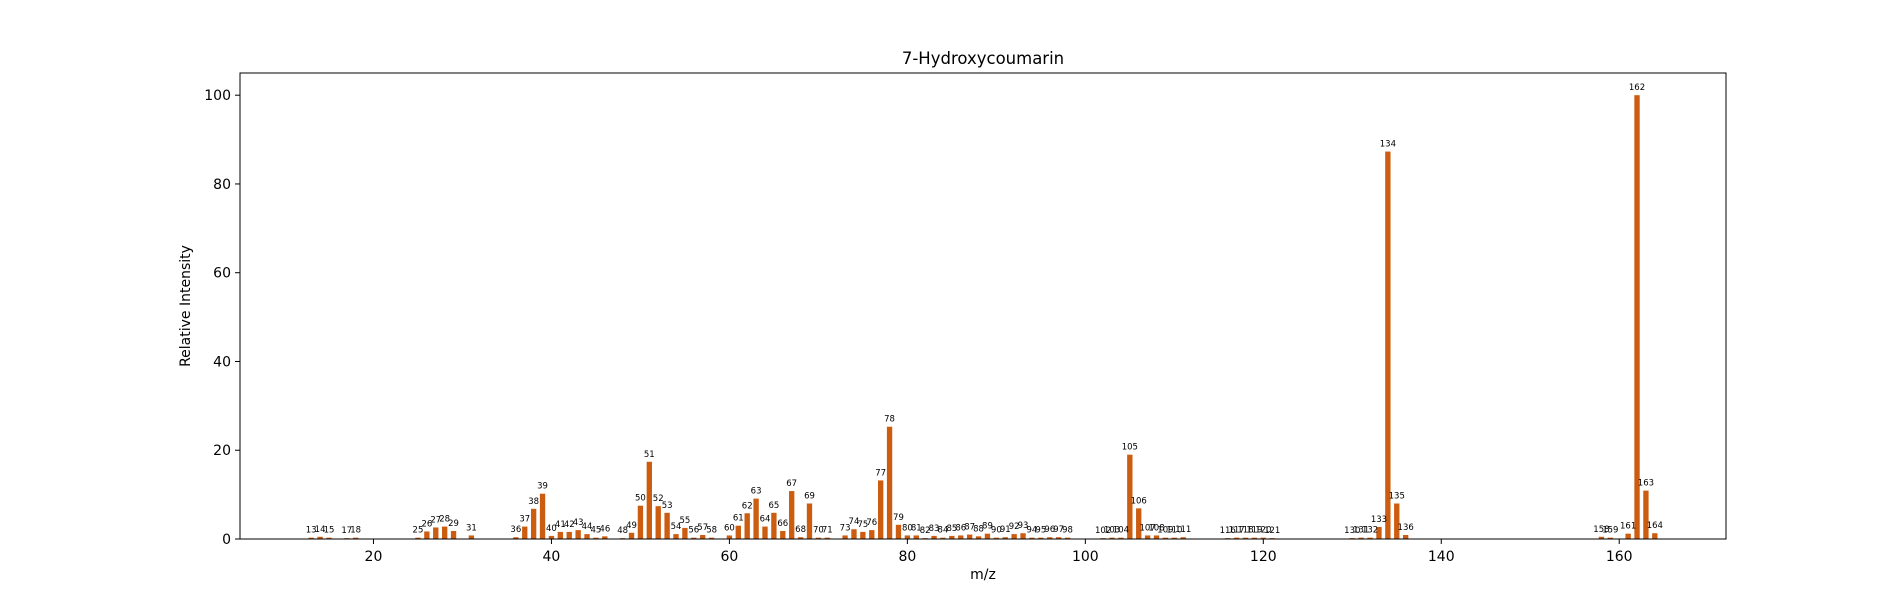 Image resolution: width=1900 pixels, height=600 pixels. I want to click on data-label-mz-98: 98, so click(1067, 531).